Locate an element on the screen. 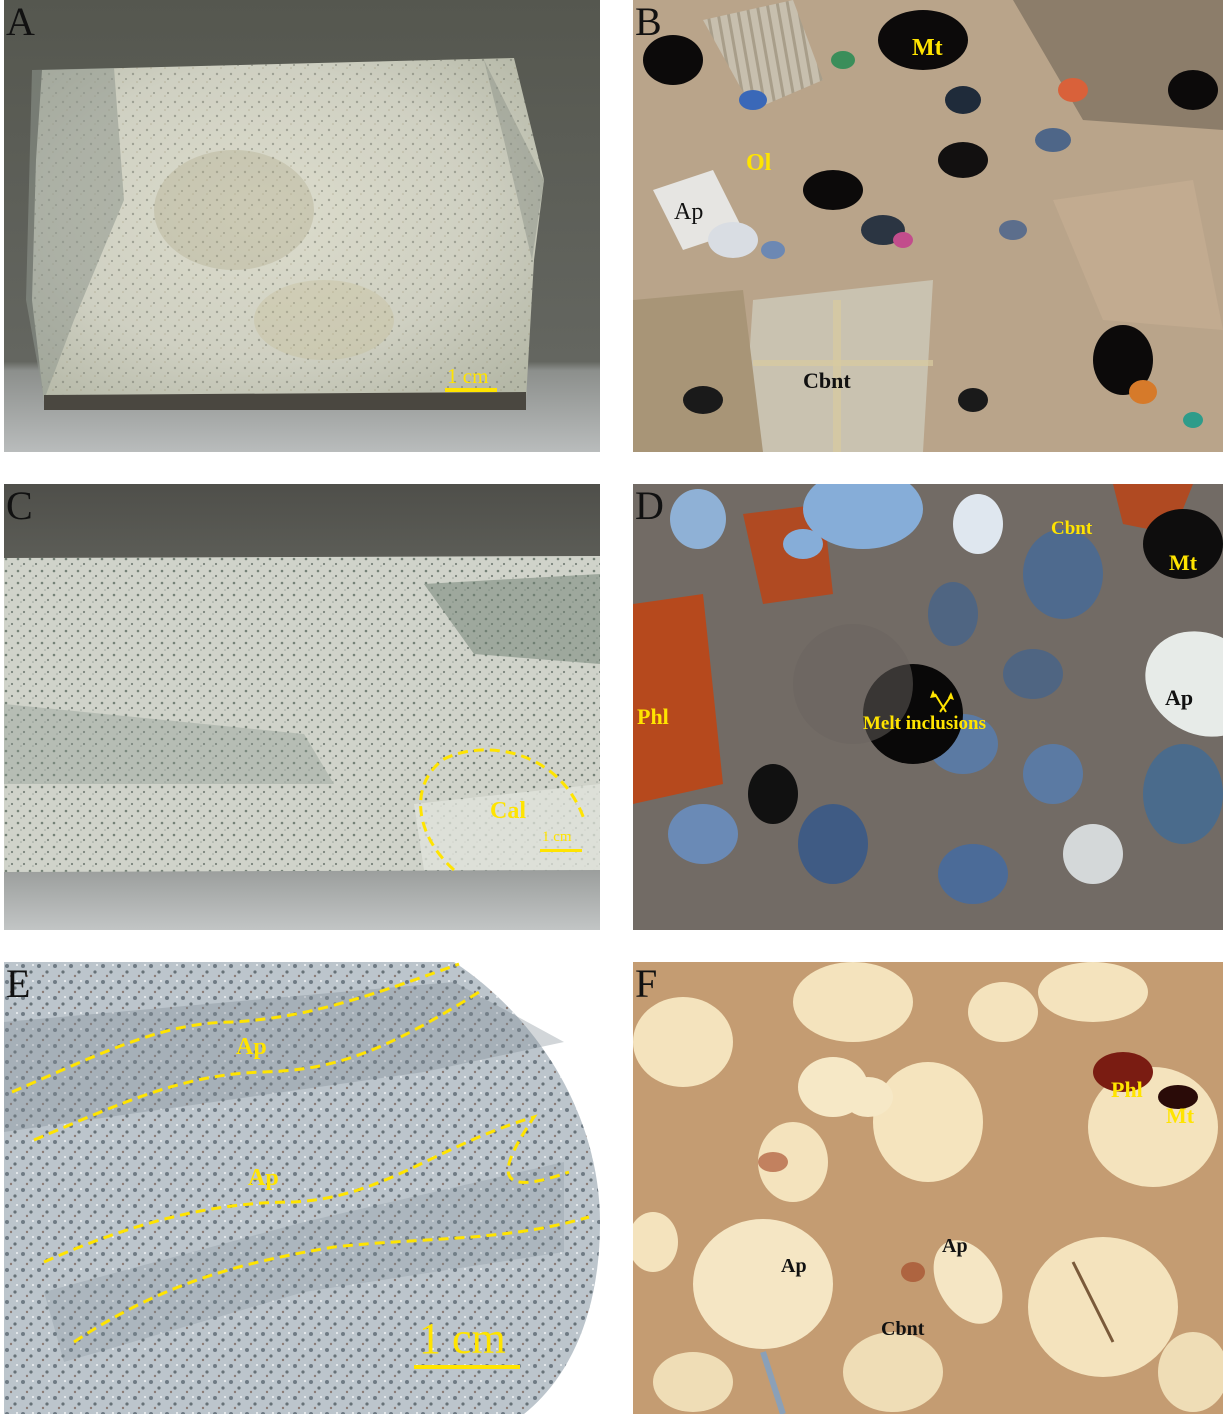 The image size is (1223, 1414). panel-d-label-melt-inclusions: Melt inclusions is located at coordinates (924, 723).